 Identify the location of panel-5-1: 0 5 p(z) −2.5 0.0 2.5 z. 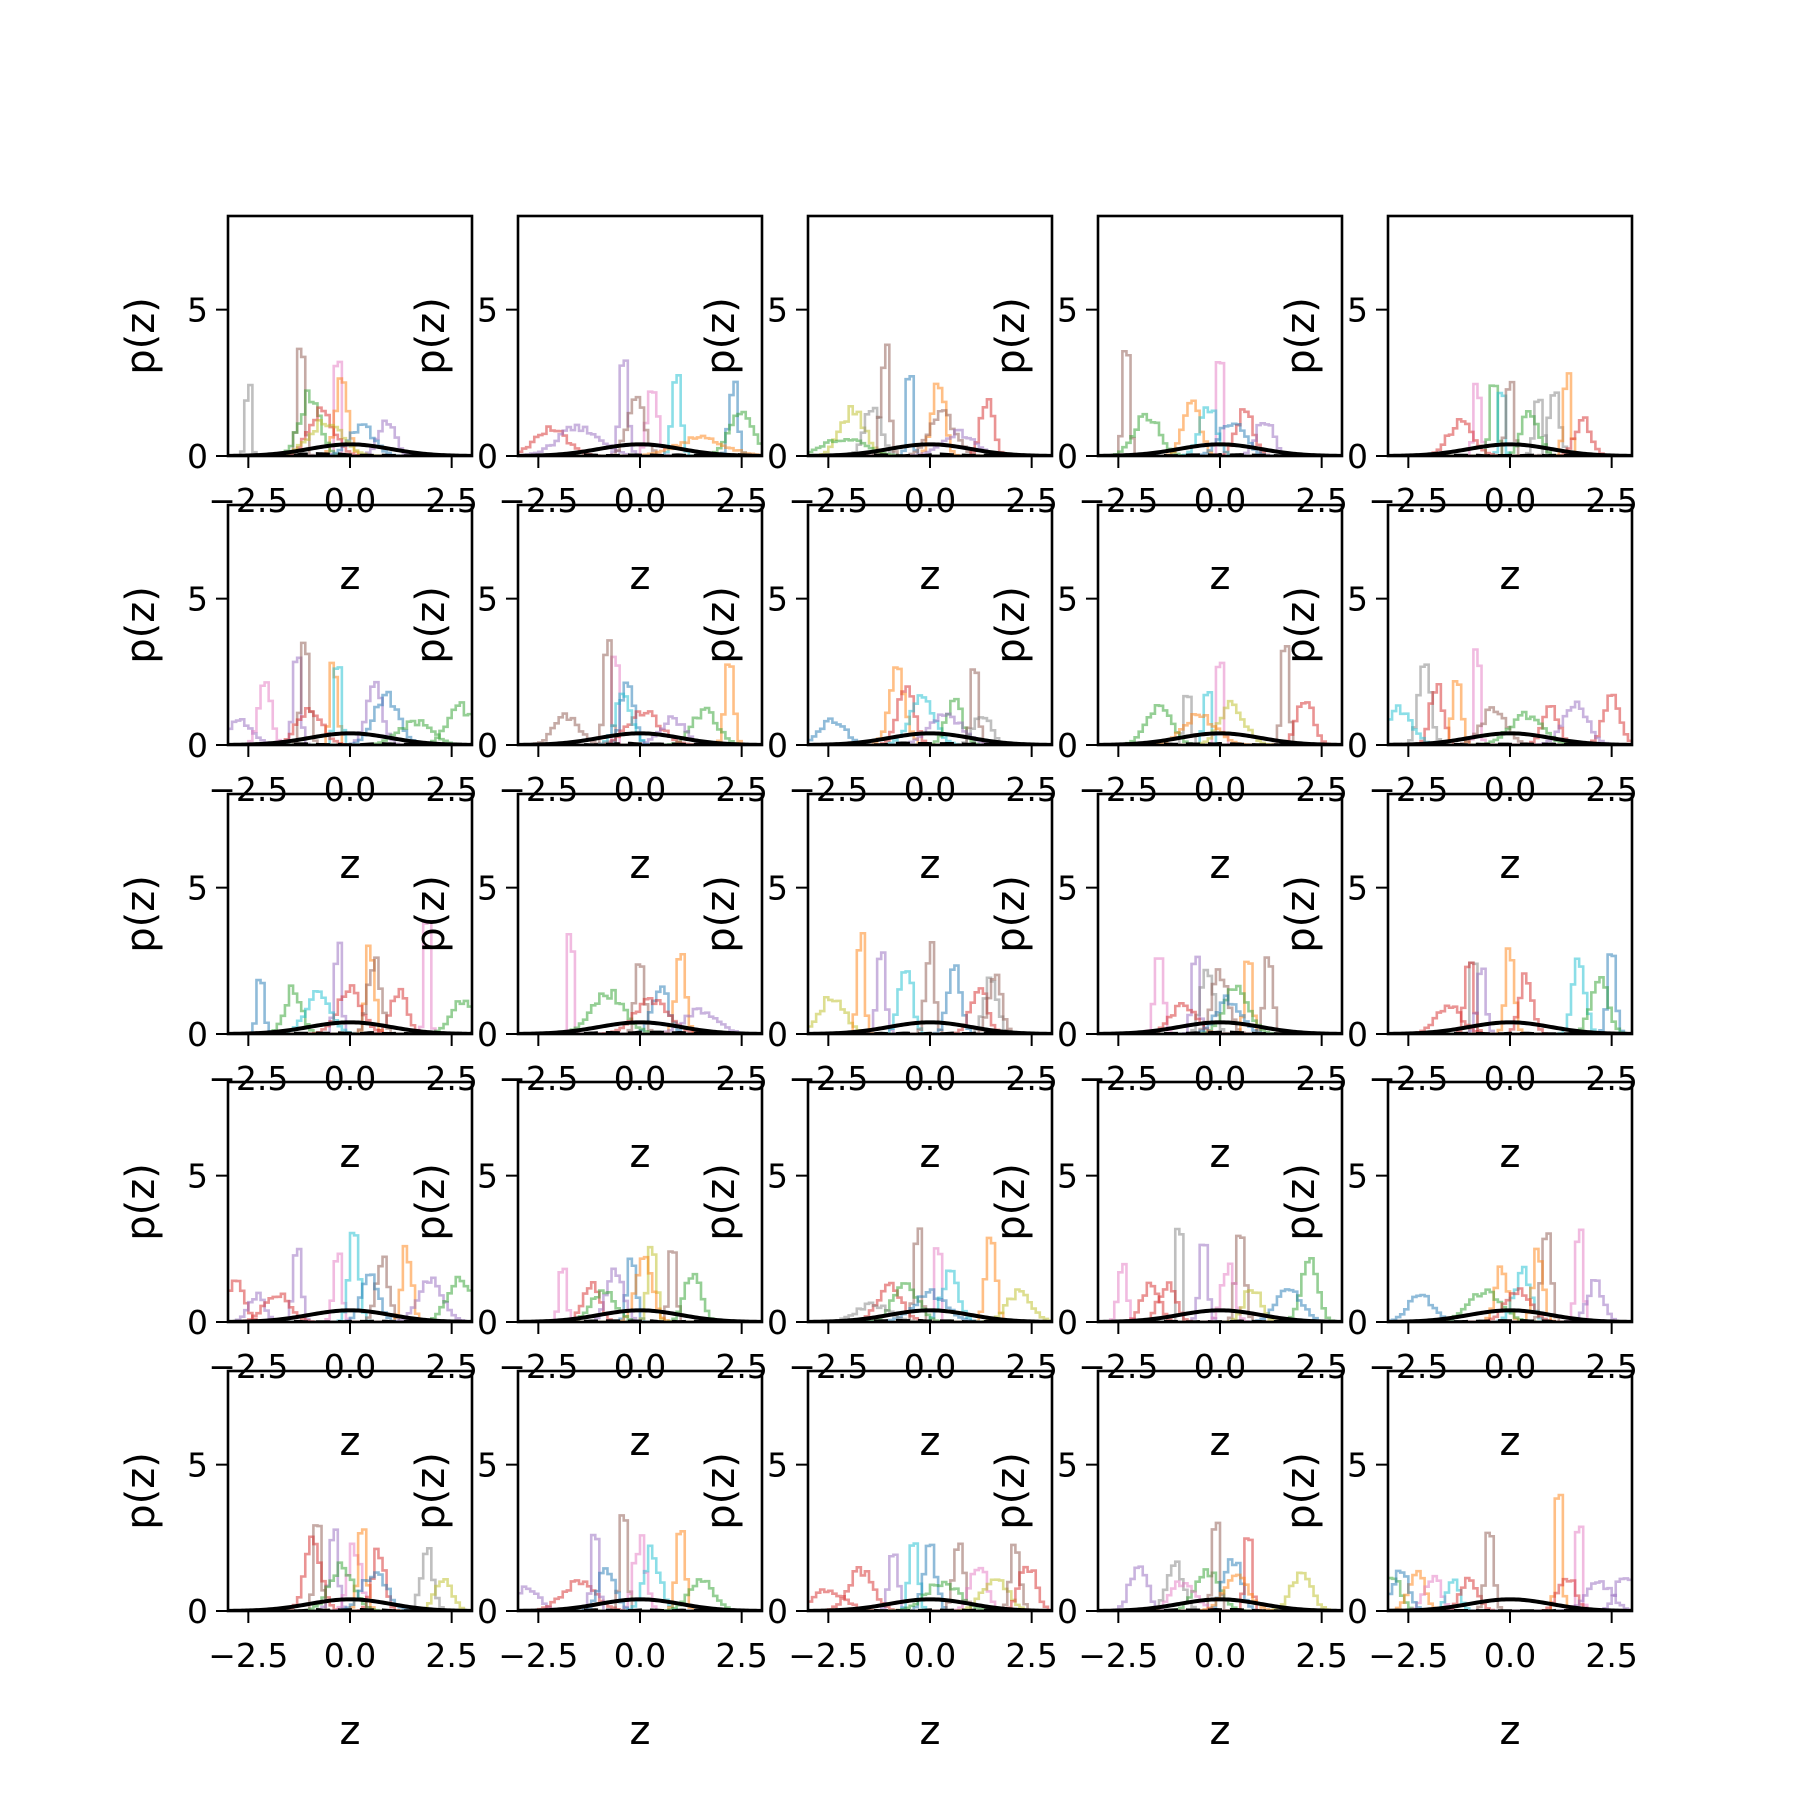
(298, 1561).